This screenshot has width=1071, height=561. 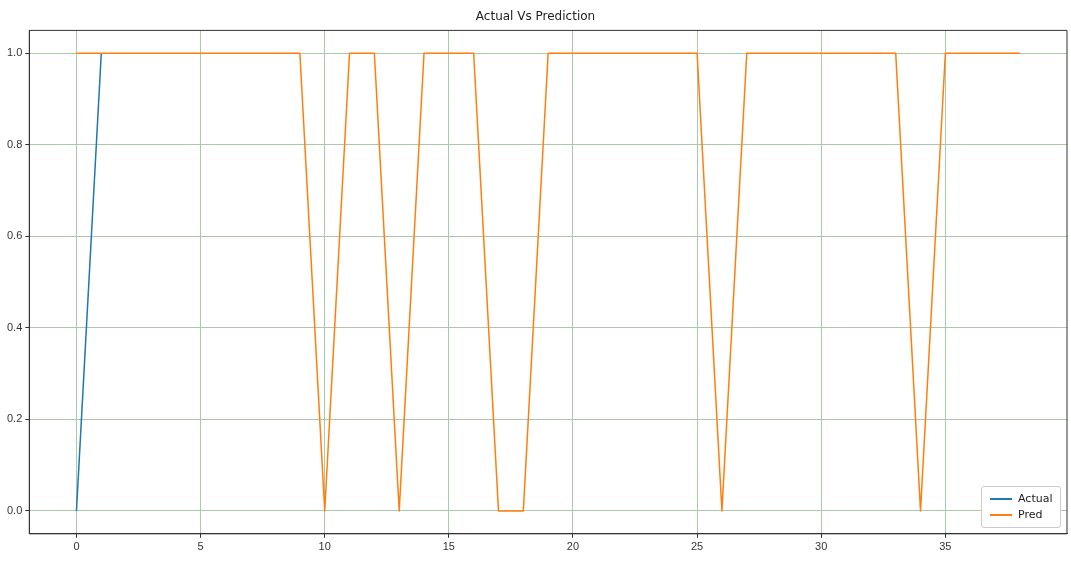 What do you see at coordinates (14, 418) in the screenshot?
I see `y-tick-label: 0.2` at bounding box center [14, 418].